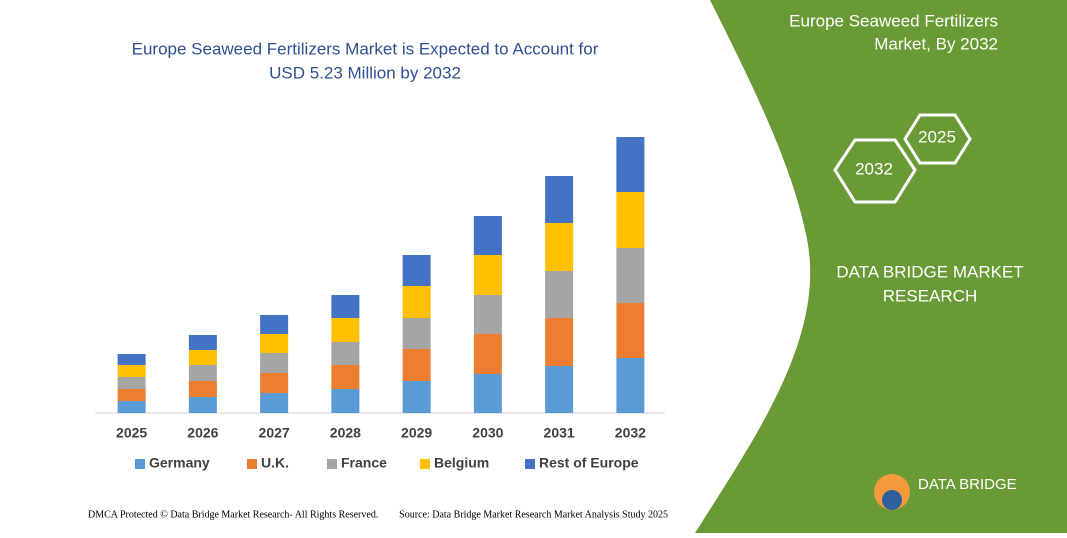  I want to click on x-tick-label: 2025, so click(131, 433).